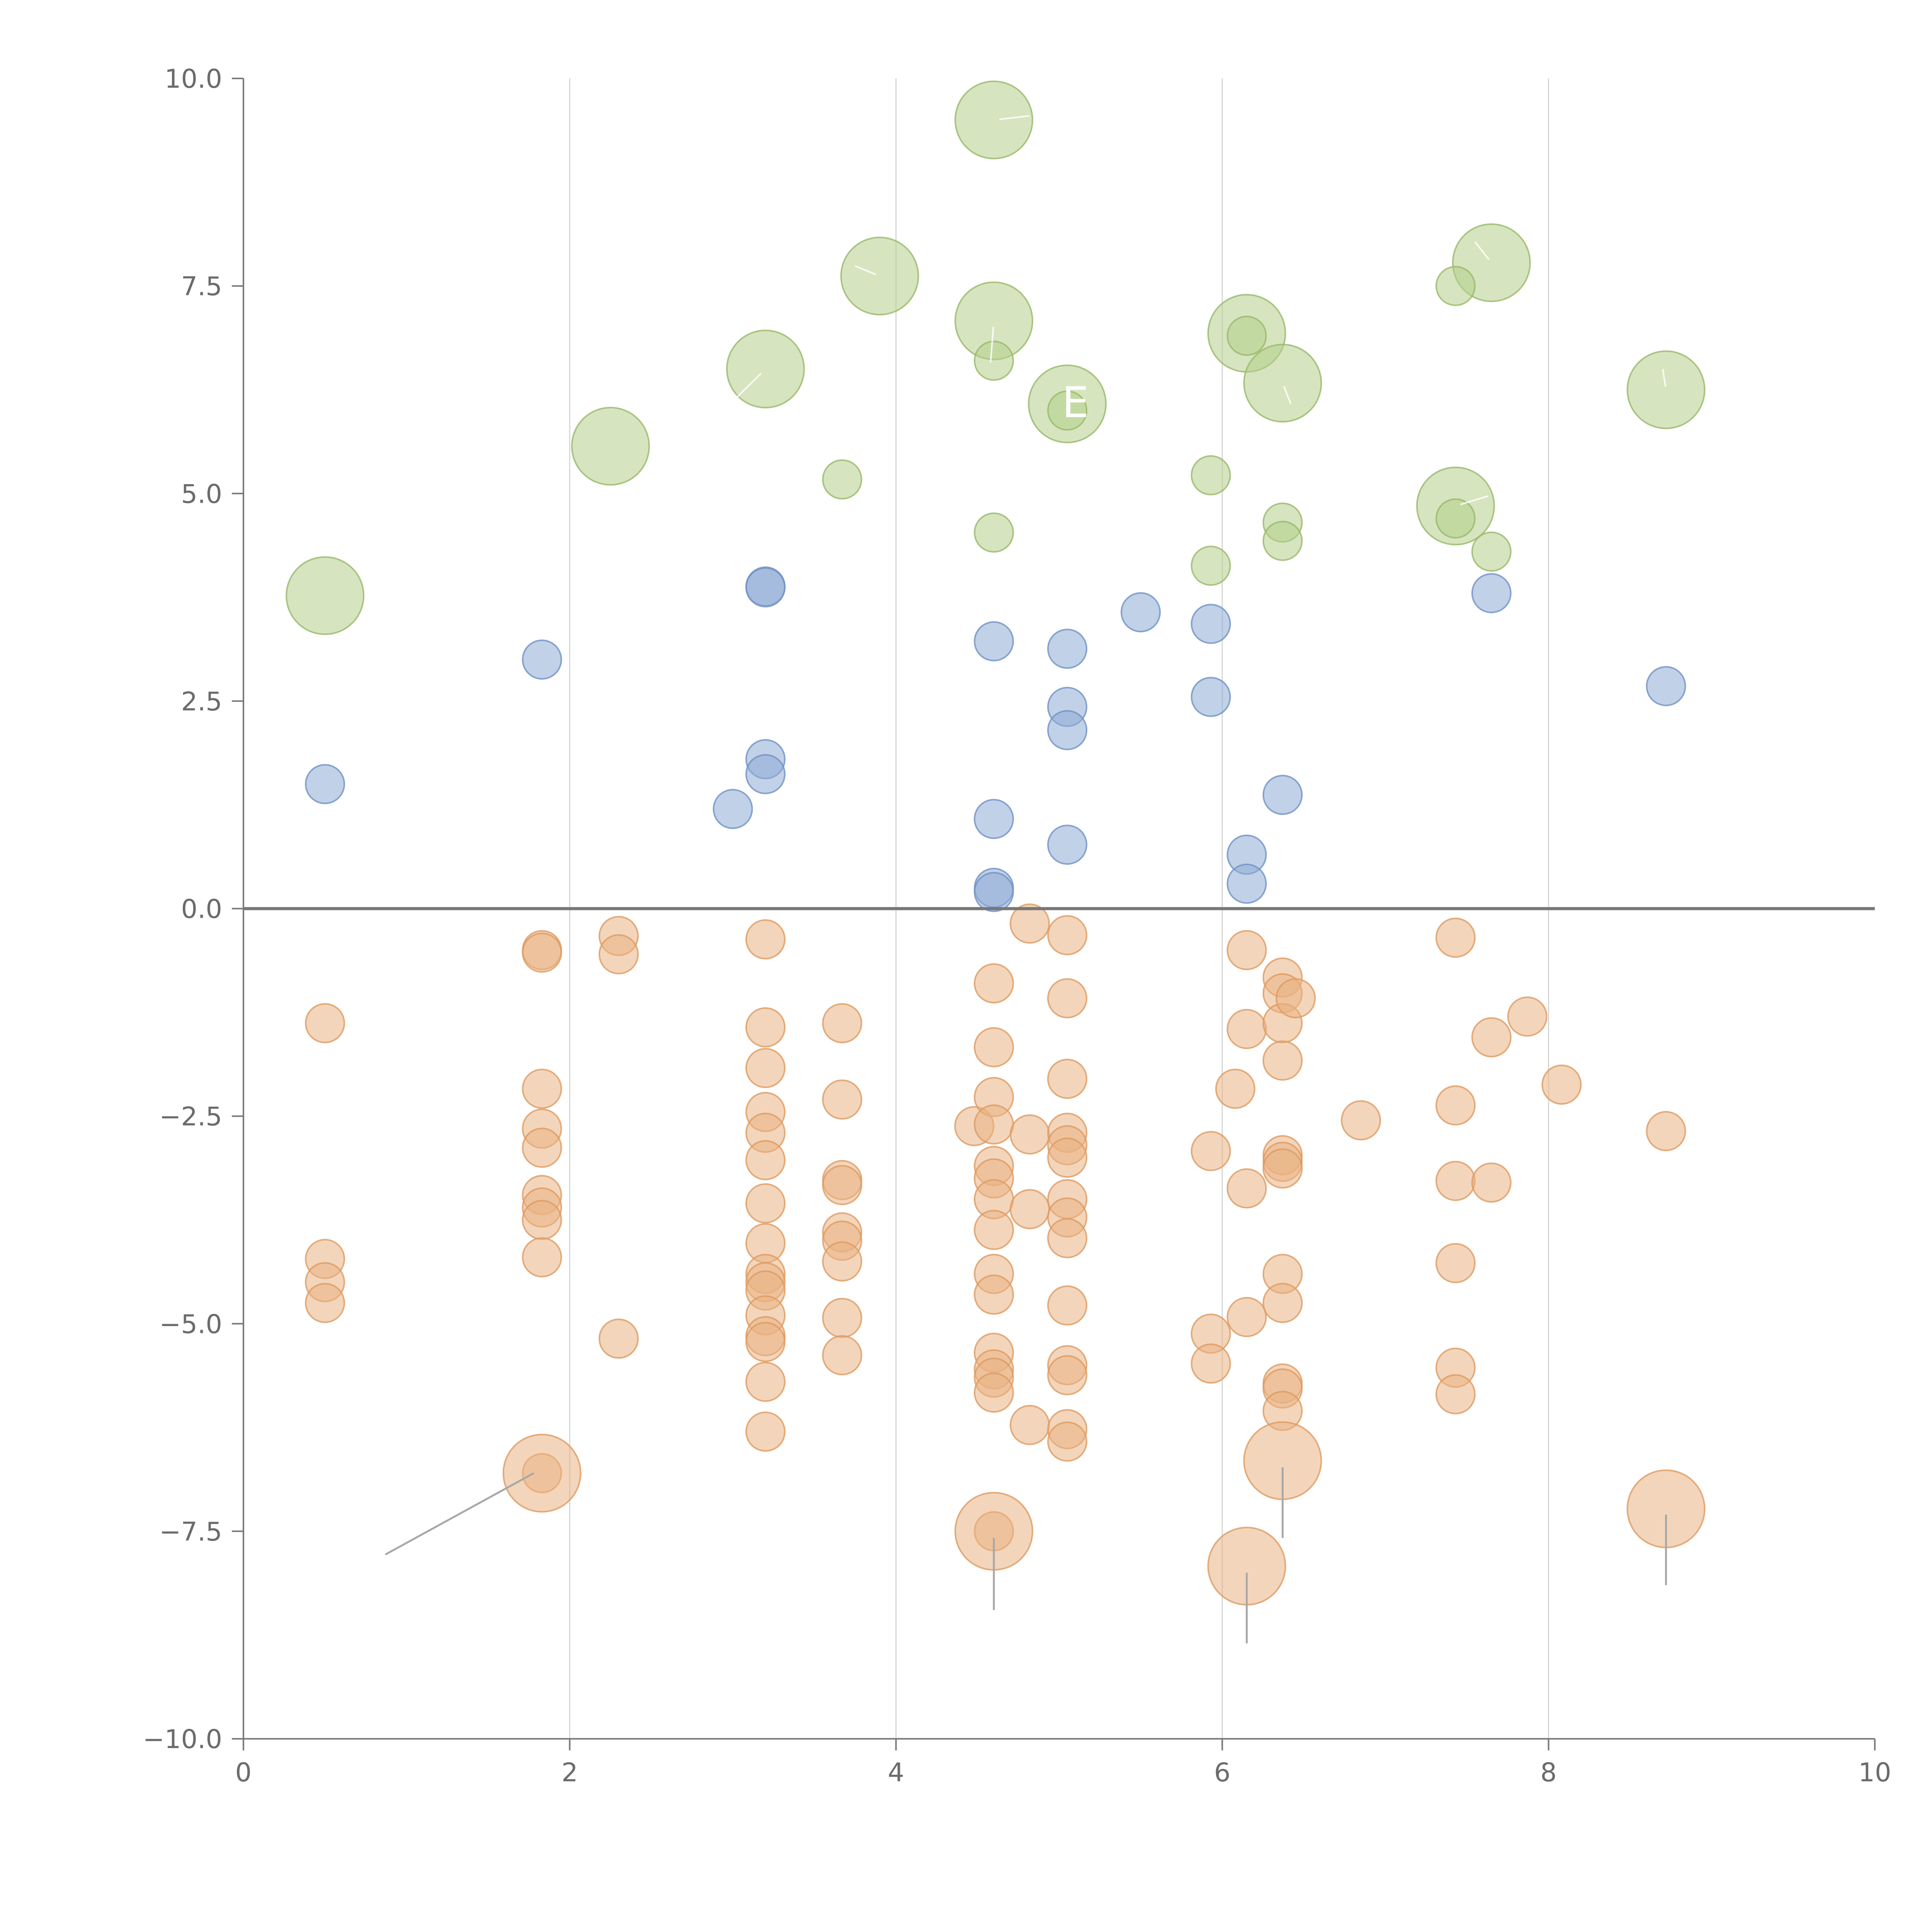  Describe the element at coordinates (896, 1772) in the screenshot. I see `x-tick-label: 4` at that location.